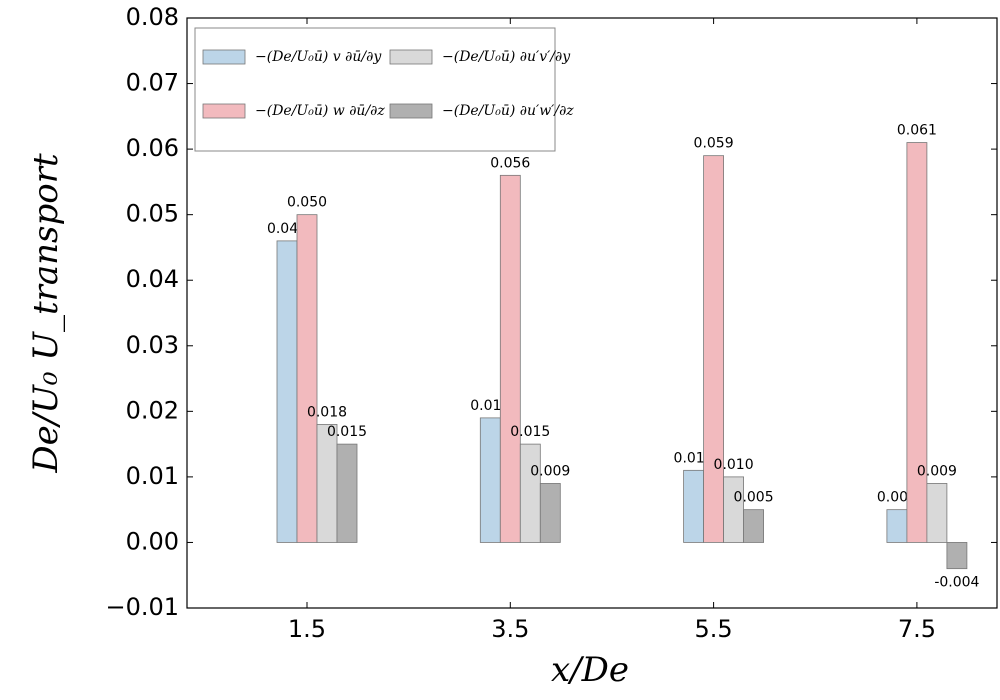 This screenshot has height=700, width=1000. What do you see at coordinates (152, 345) in the screenshot?
I see `y-tick-label: 0.03` at bounding box center [152, 345].